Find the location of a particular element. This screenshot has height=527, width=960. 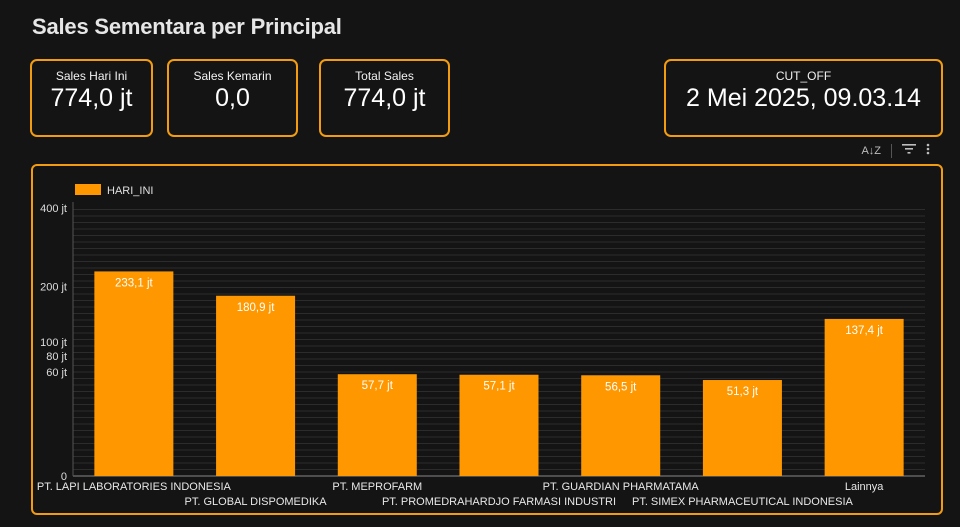

data-label: 57,7 jt is located at coordinates (378, 386).